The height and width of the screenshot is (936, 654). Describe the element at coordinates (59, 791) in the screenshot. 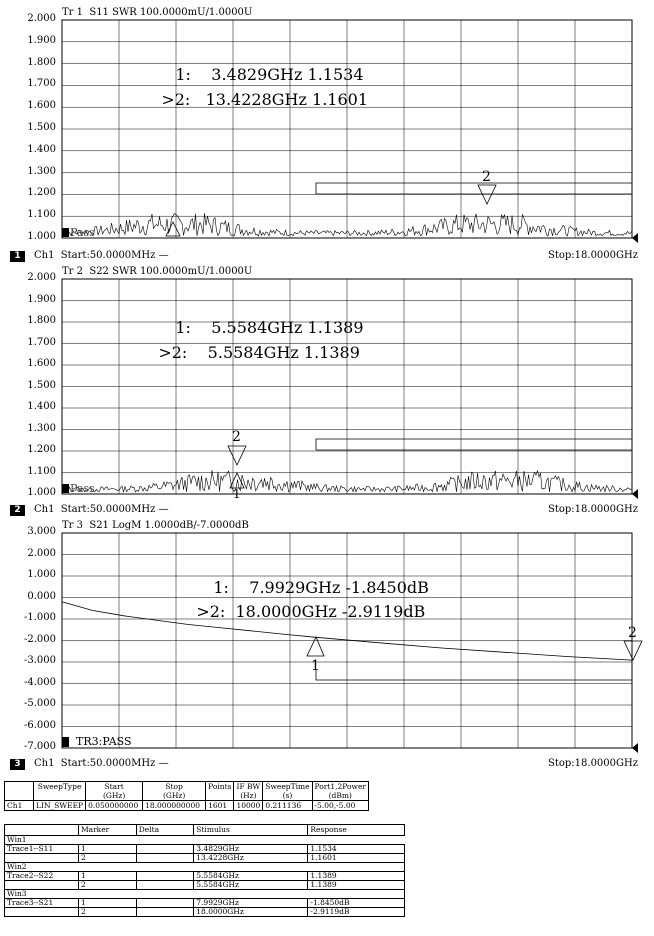

I see `sweep-header-cell: SweepType` at that location.